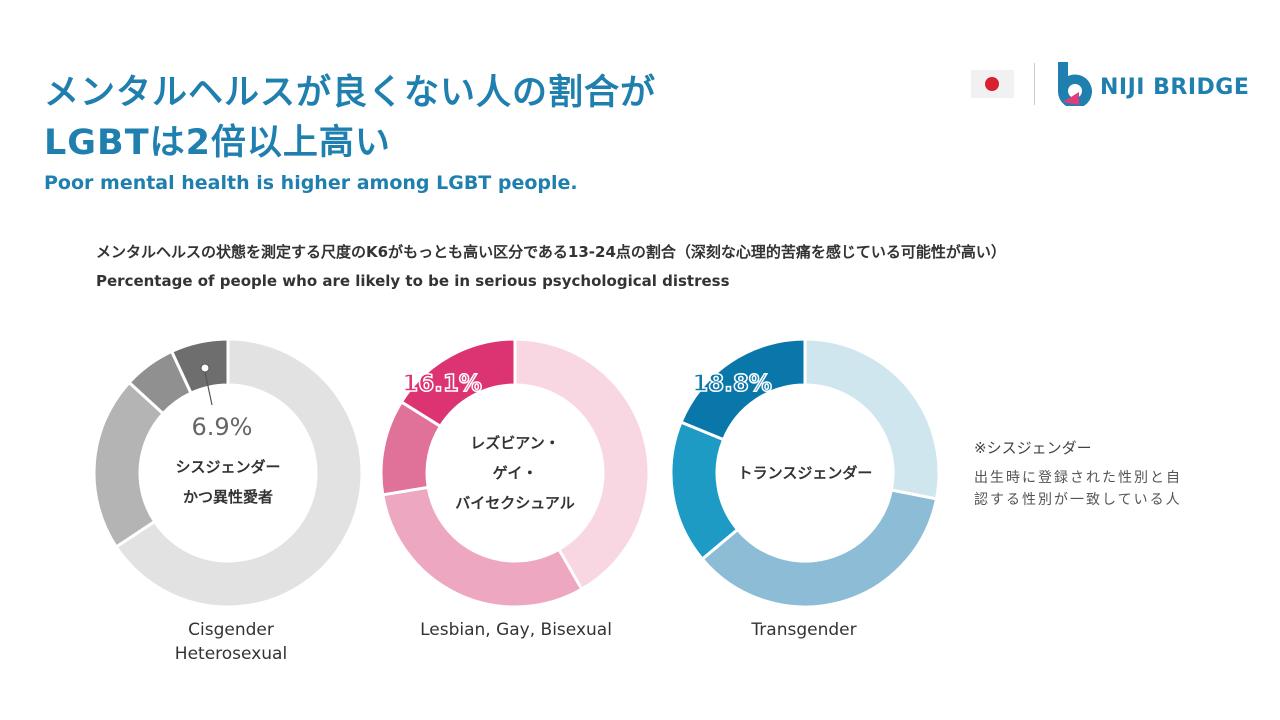  Describe the element at coordinates (231, 654) in the screenshot. I see `category-line: Heterosexual` at that location.